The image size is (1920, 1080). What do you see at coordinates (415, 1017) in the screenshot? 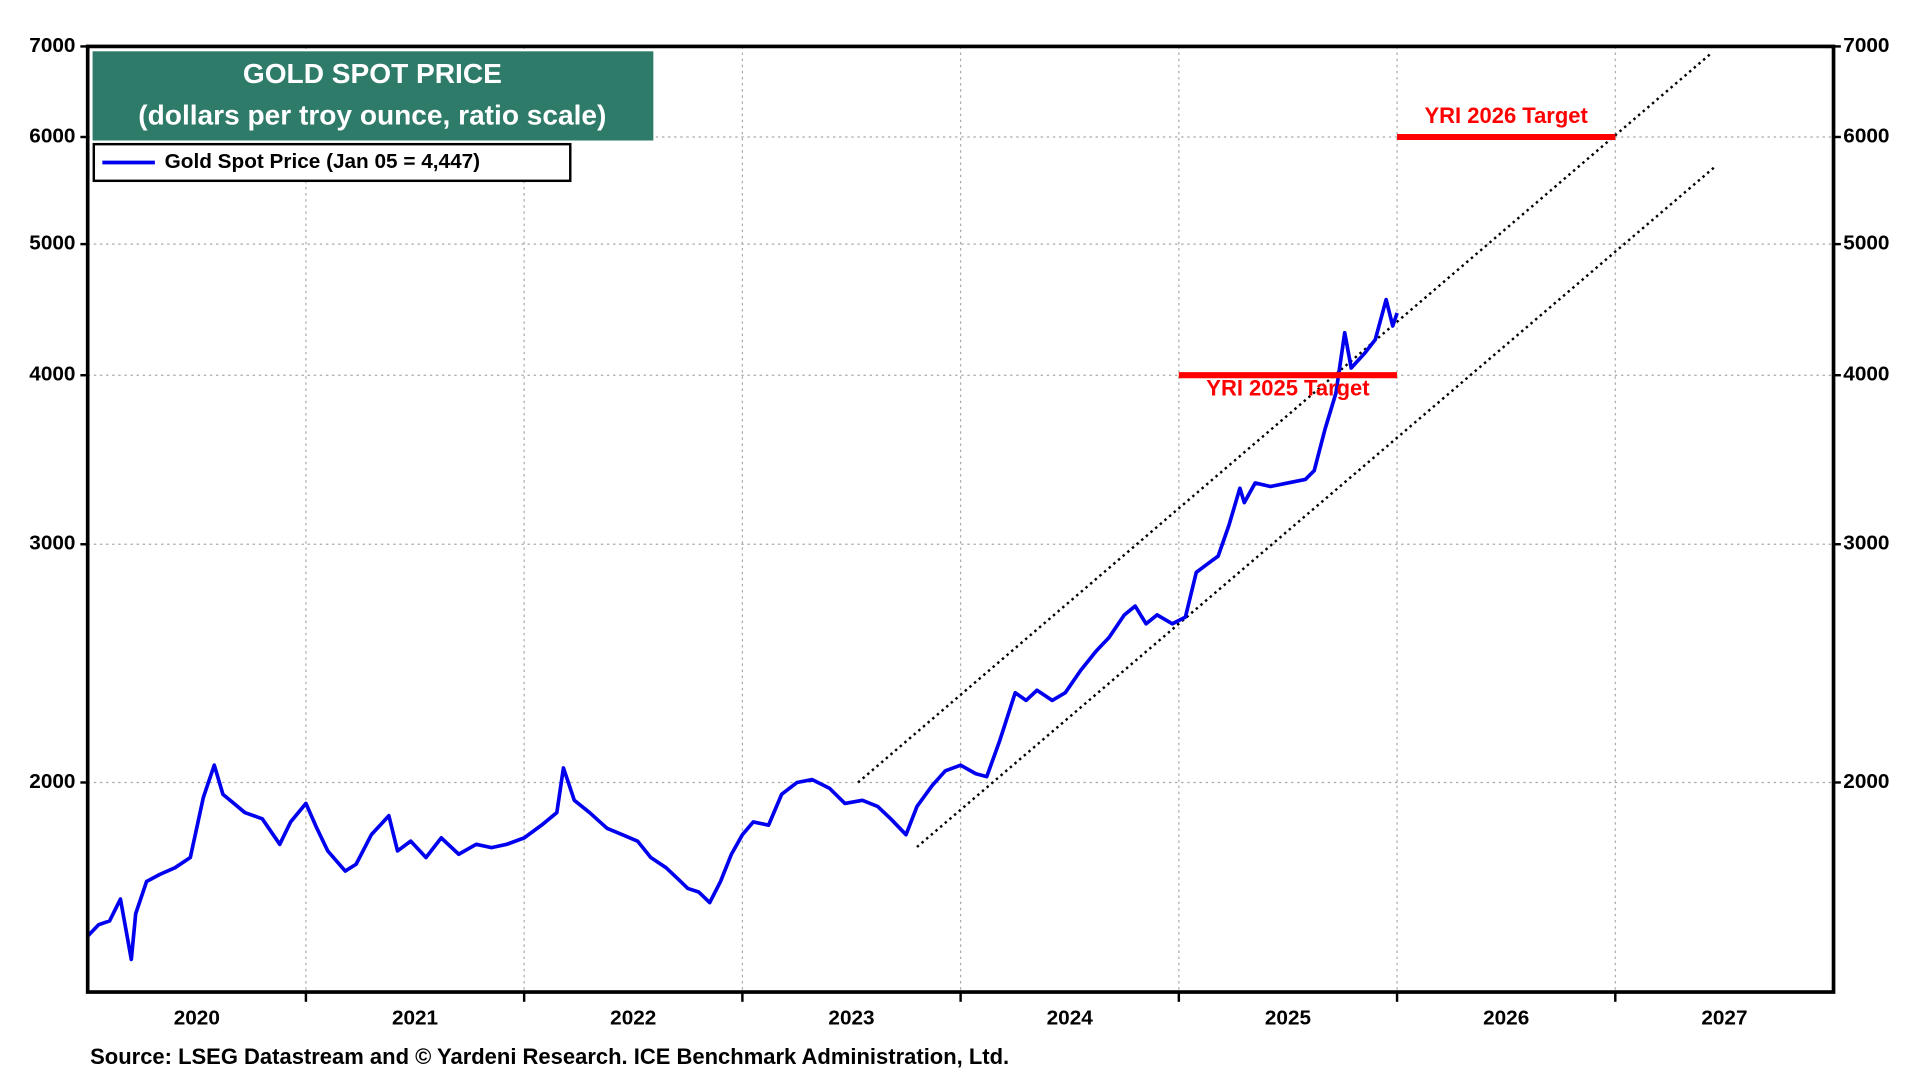
I see `x-tick-label: 2021` at bounding box center [415, 1017].